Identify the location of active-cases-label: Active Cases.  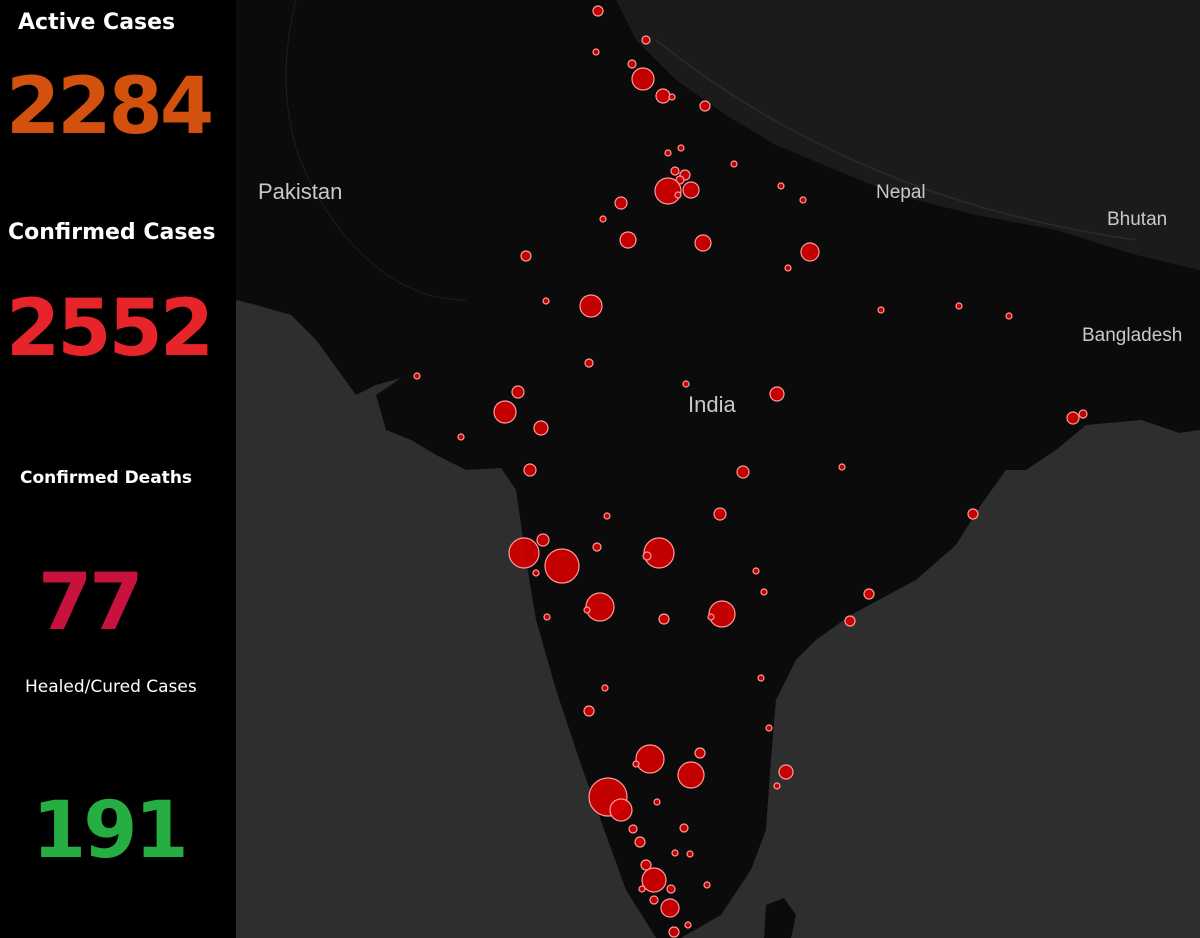
(97, 22).